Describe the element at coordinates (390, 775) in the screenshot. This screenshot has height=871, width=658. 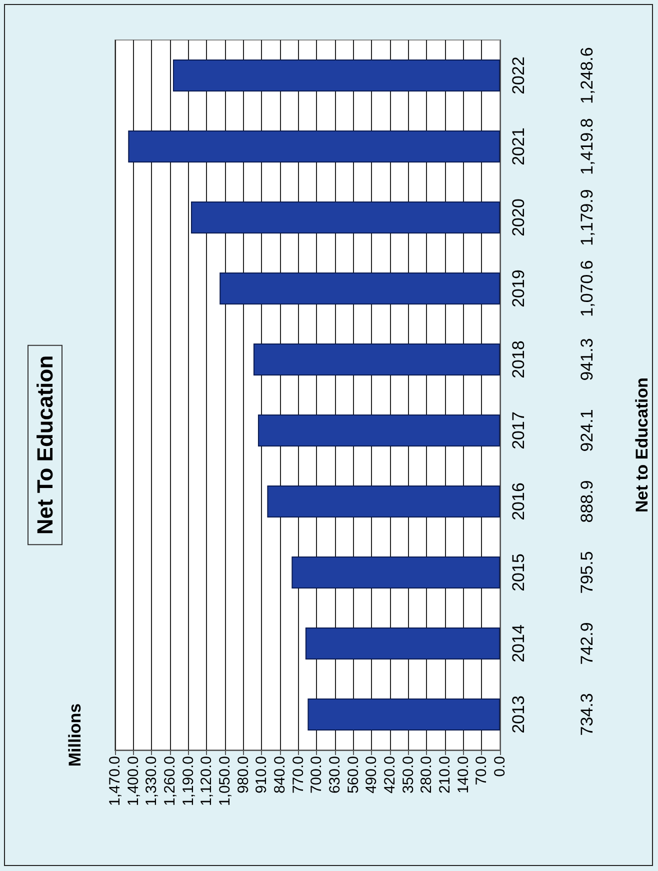
I see `x-tick-label: 420.0` at that location.